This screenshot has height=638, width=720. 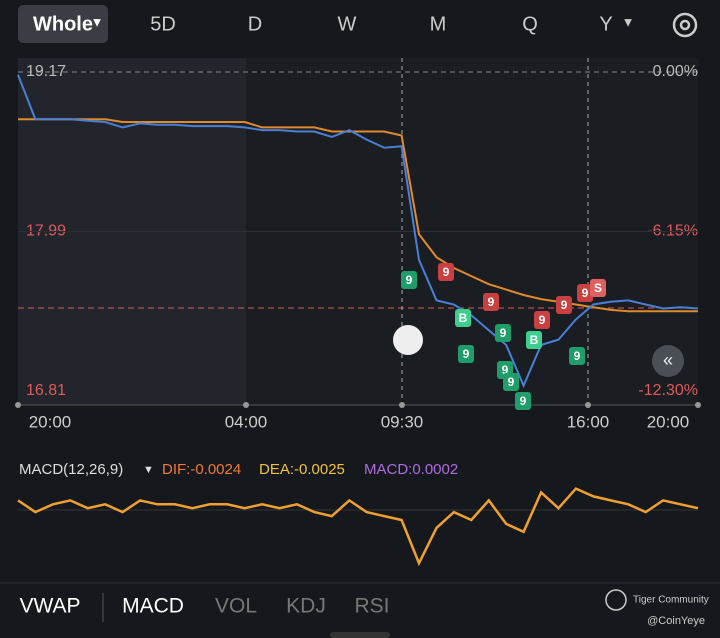 I want to click on price-label: 16.81, so click(x=46, y=390).